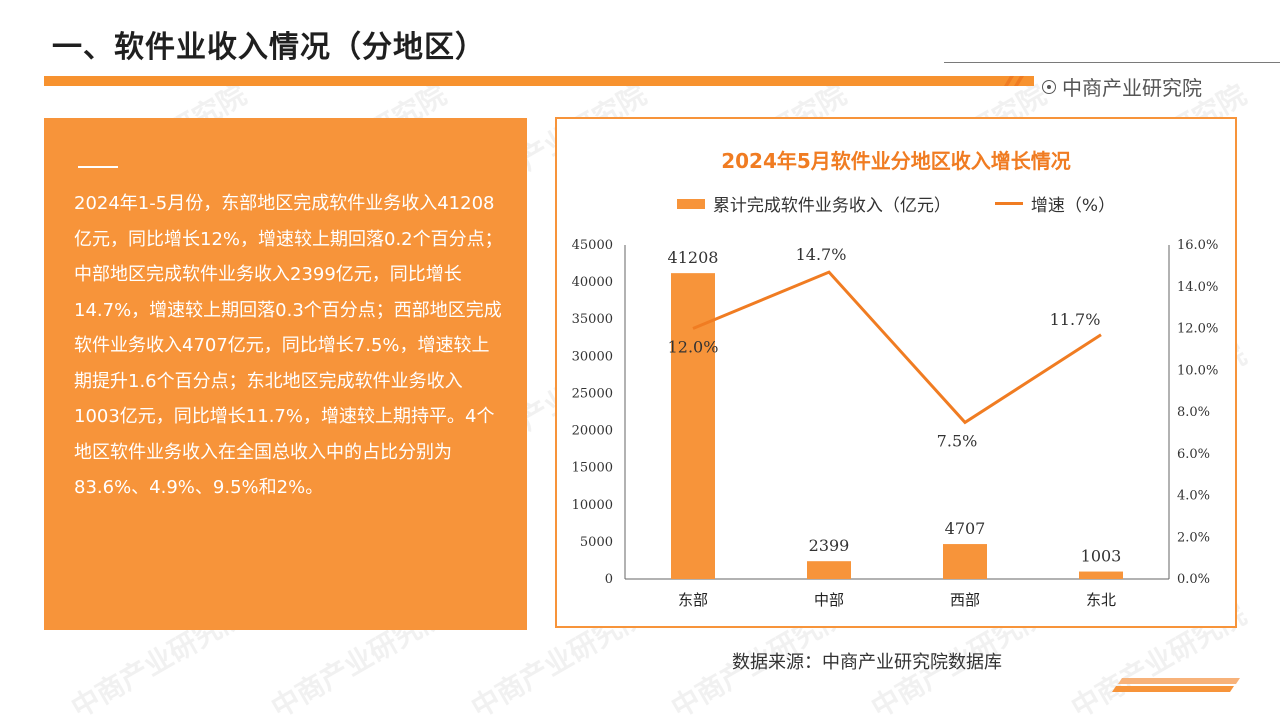  What do you see at coordinates (896, 161) in the screenshot?
I see `chart-title: 2024年5月软件业分地区收入增长情况` at bounding box center [896, 161].